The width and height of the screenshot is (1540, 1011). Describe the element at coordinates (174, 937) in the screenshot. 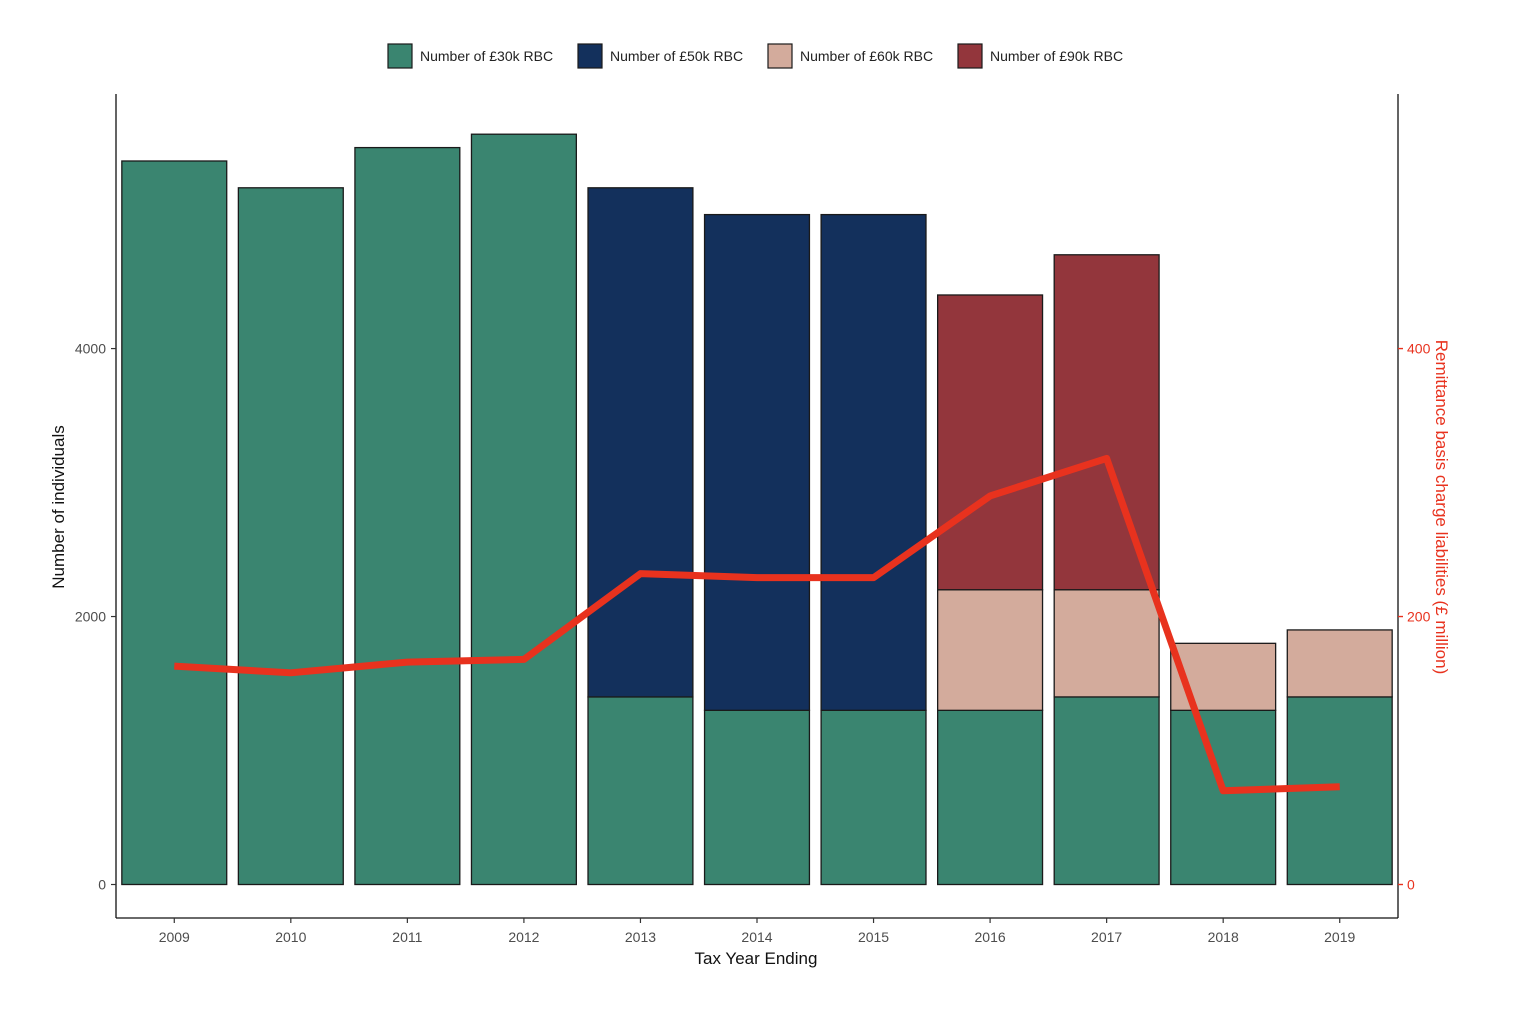

I see `x-tick-label: 2009` at that location.